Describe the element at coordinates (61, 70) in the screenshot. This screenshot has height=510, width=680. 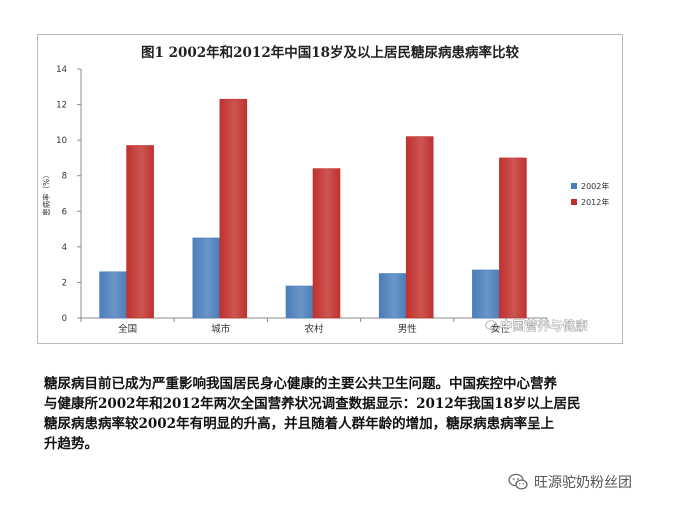
I see `y-tick-label: 14` at that location.